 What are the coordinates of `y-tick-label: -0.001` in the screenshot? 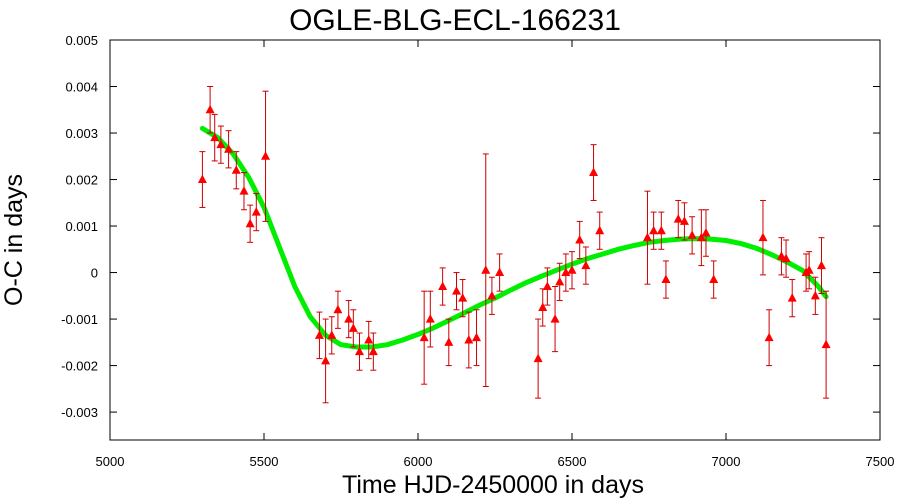 It's located at (79, 319).